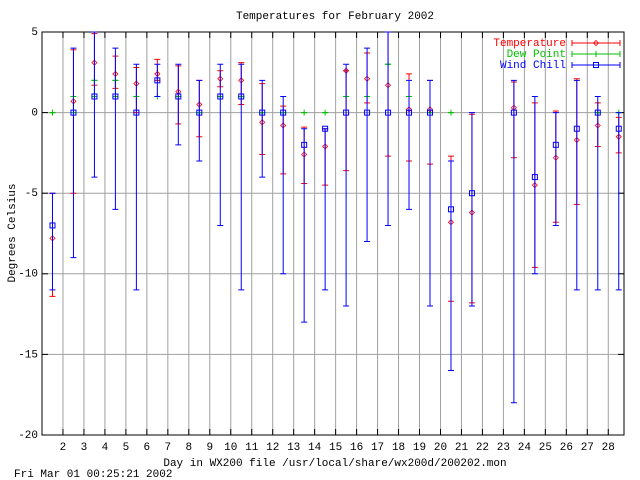 This screenshot has width=640, height=480. What do you see at coordinates (13, 232) in the screenshot?
I see `y-axis-label: Degrees Celsius` at bounding box center [13, 232].